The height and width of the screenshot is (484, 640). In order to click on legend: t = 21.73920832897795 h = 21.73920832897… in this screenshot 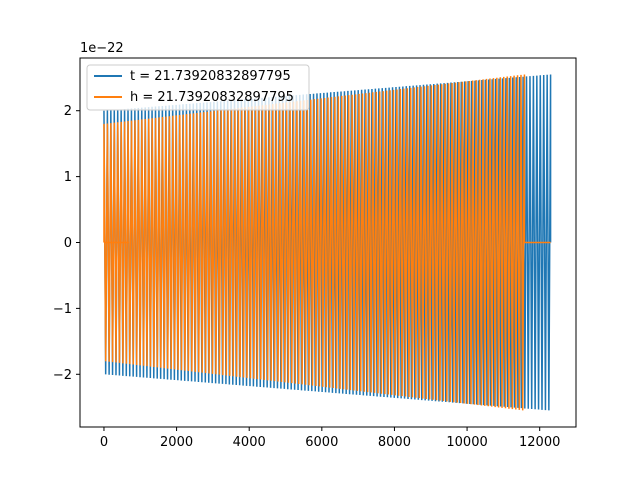, I will do `click(198, 87)`.